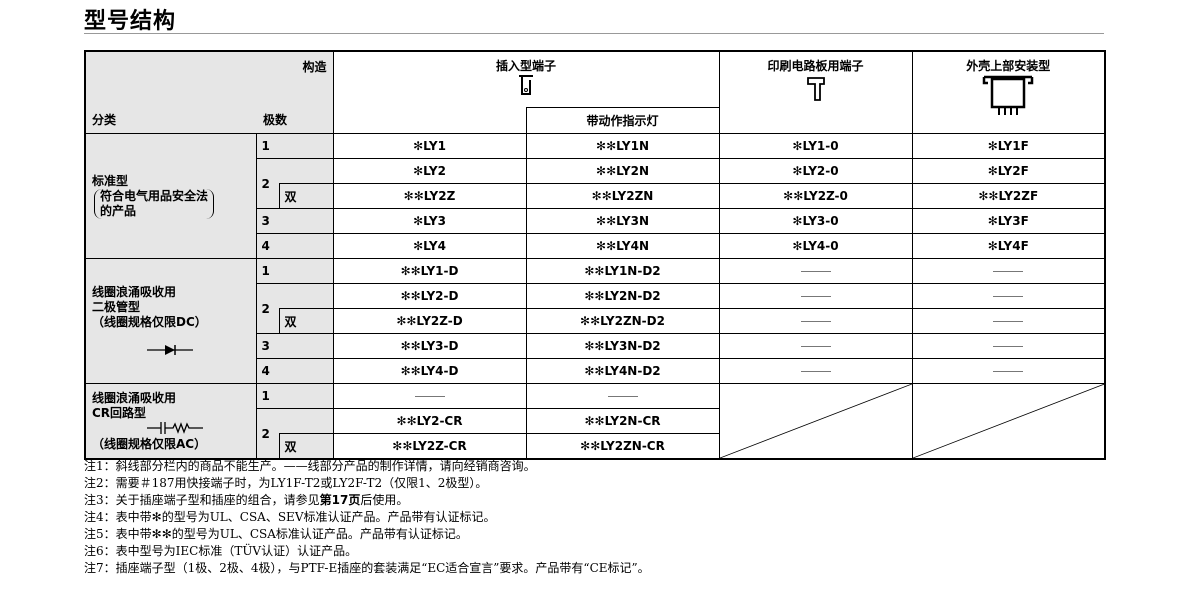 The width and height of the screenshot is (1190, 614). I want to click on model-cell: ✻✻LY2Z-D, so click(429, 321).